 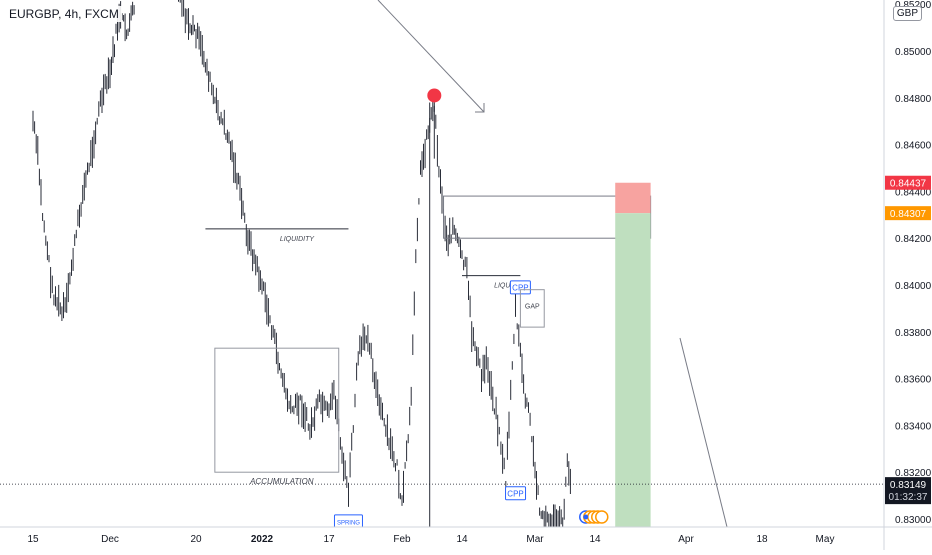 What do you see at coordinates (277, 410) in the screenshot?
I see `accumulation-box` at bounding box center [277, 410].